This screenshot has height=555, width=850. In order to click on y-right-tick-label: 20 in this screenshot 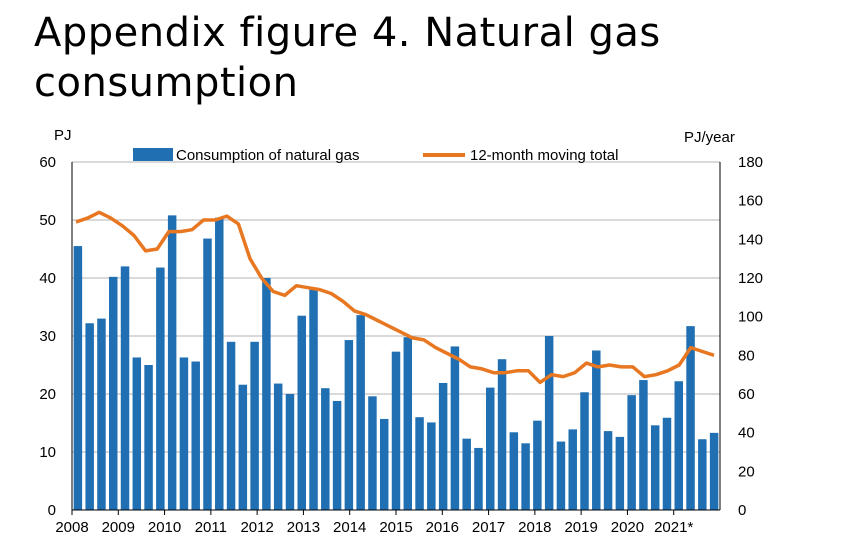, I will do `click(746, 471)`.